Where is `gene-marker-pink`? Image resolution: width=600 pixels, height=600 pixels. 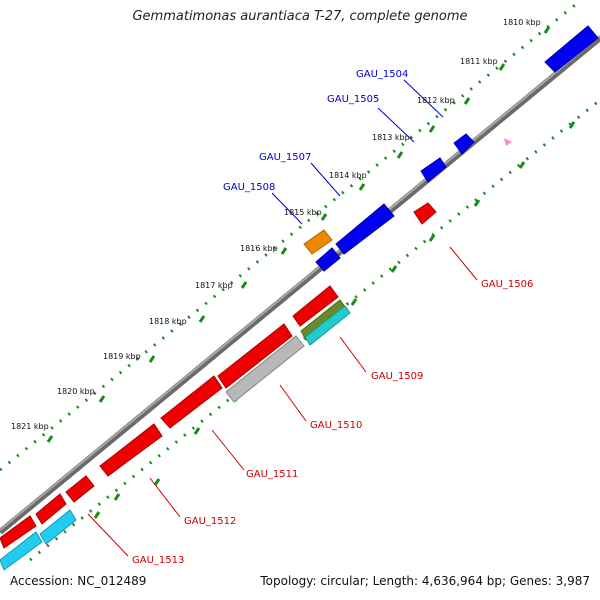
gene-marker-pink is located at coordinates (508, 142).